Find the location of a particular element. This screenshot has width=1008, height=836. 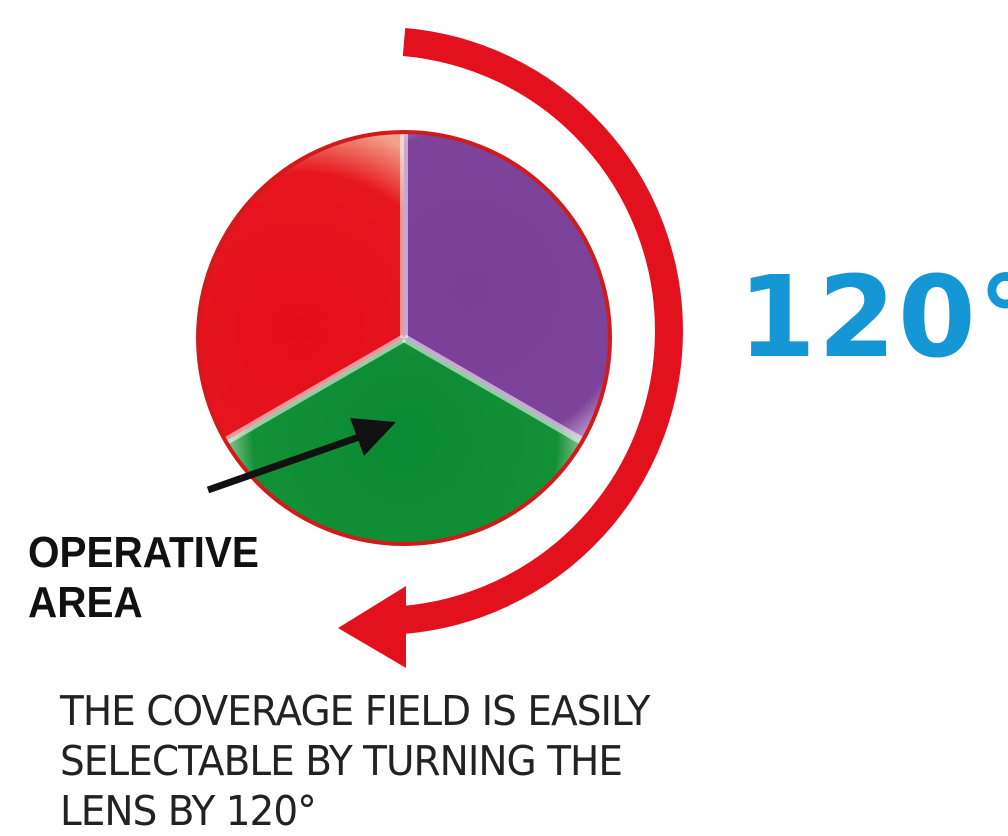

rotation-angle-label: 120° is located at coordinates (873, 318).